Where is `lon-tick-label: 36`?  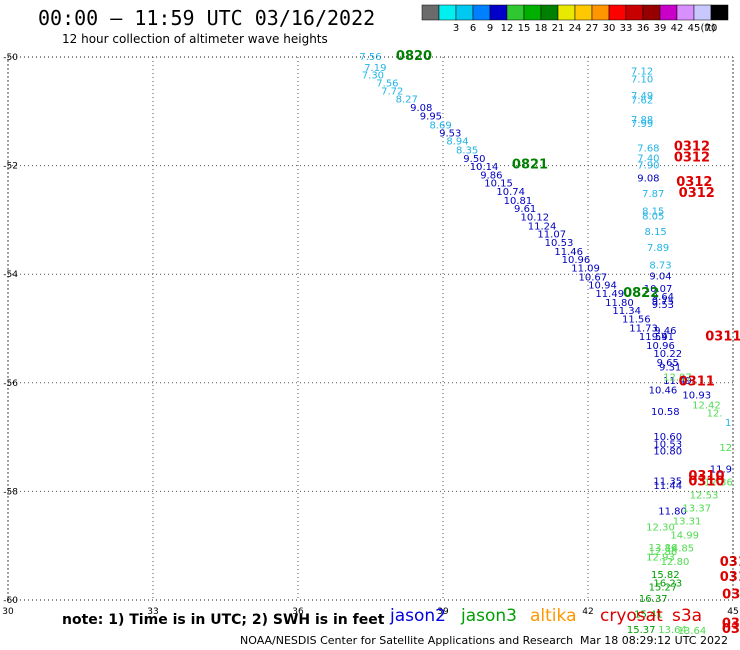
lon-tick-label: 36 is located at coordinates (298, 612).